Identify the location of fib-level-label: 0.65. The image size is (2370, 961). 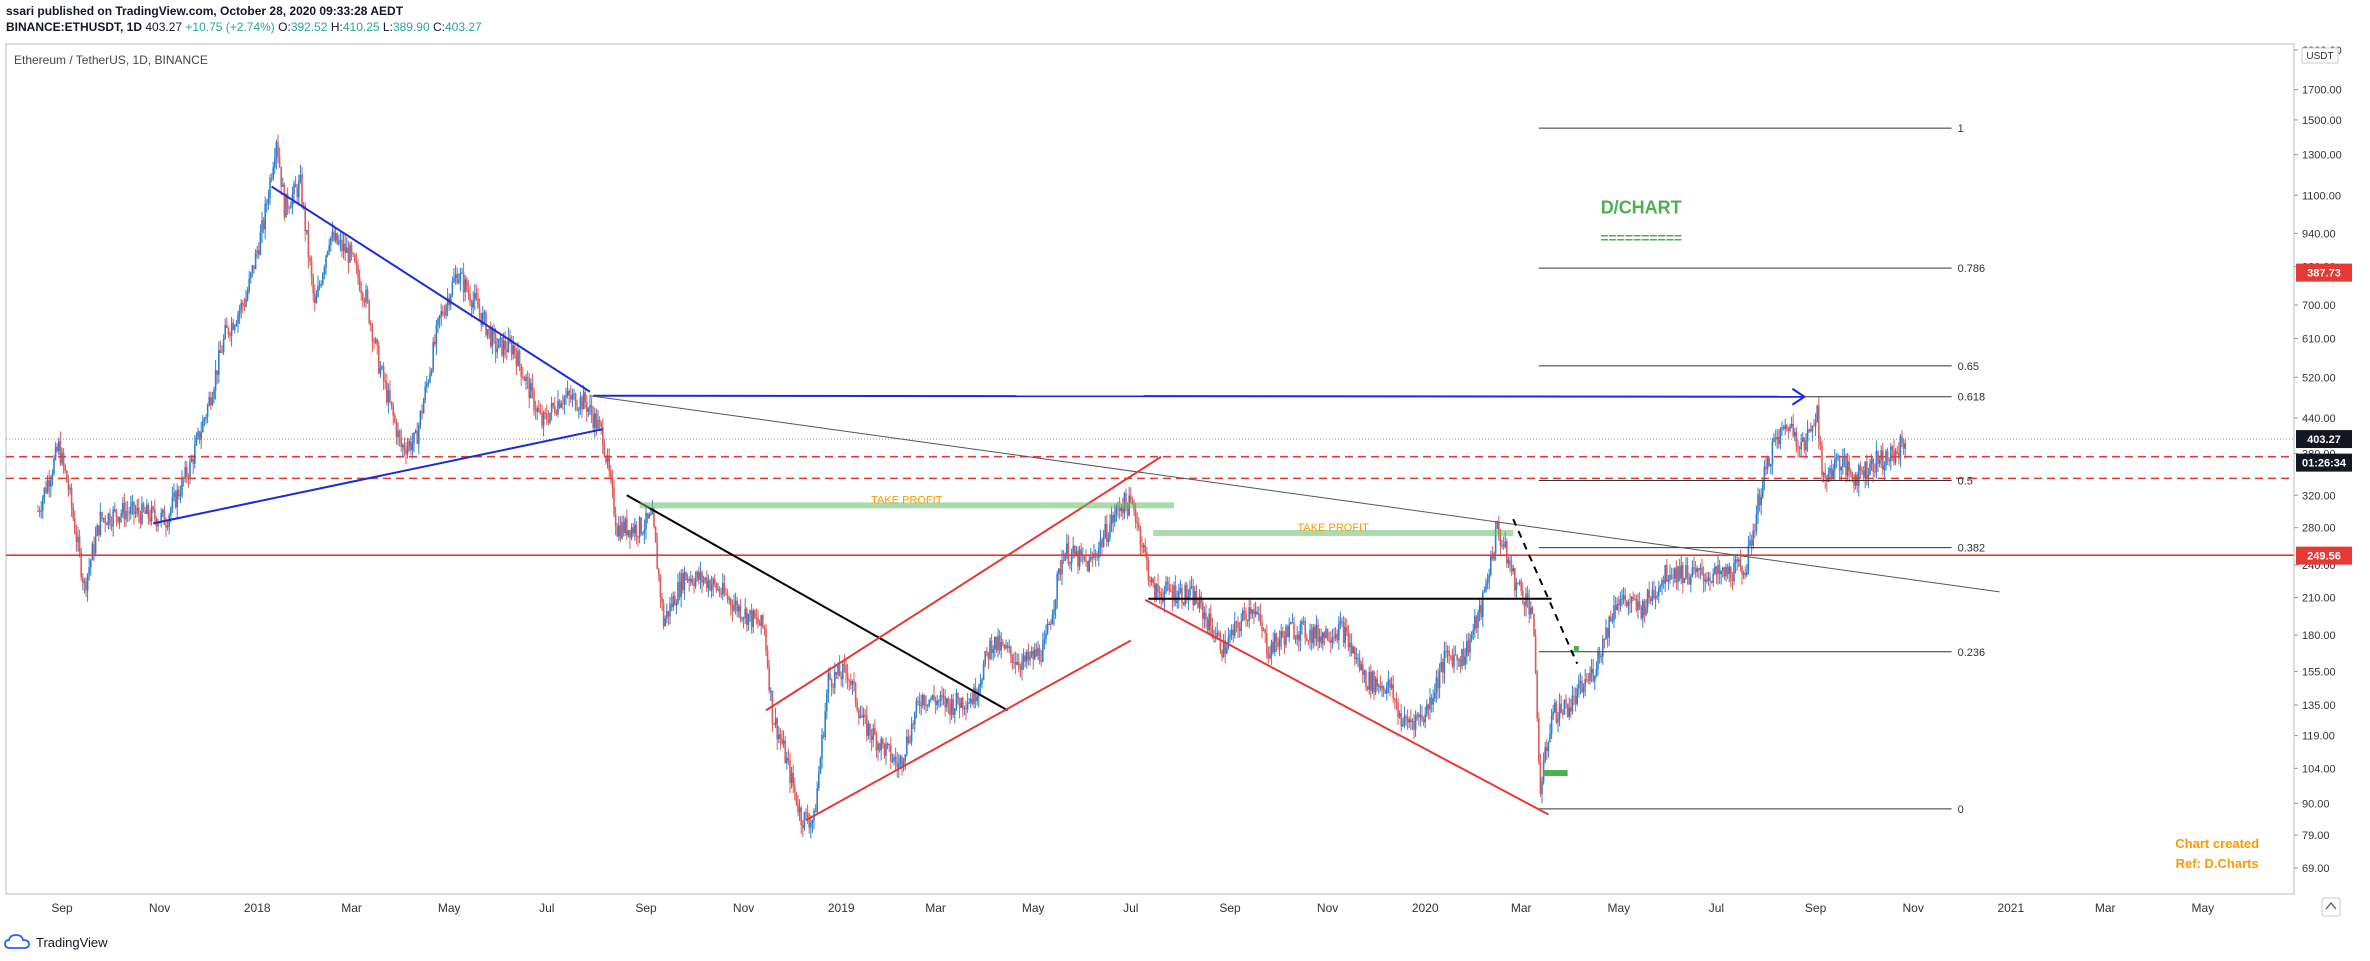
(1968, 367).